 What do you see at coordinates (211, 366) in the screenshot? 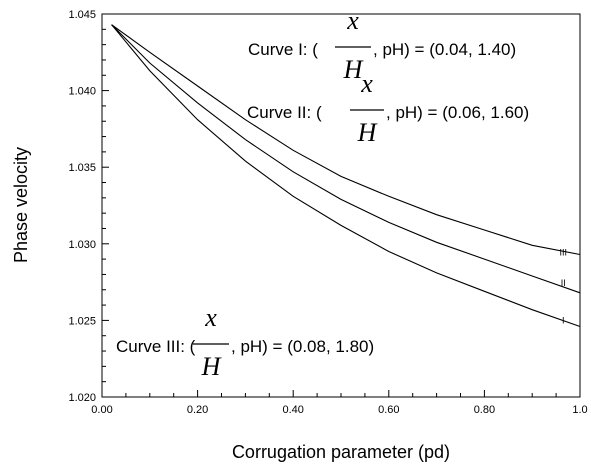
I see `curve-III-frac-den: H` at bounding box center [211, 366].